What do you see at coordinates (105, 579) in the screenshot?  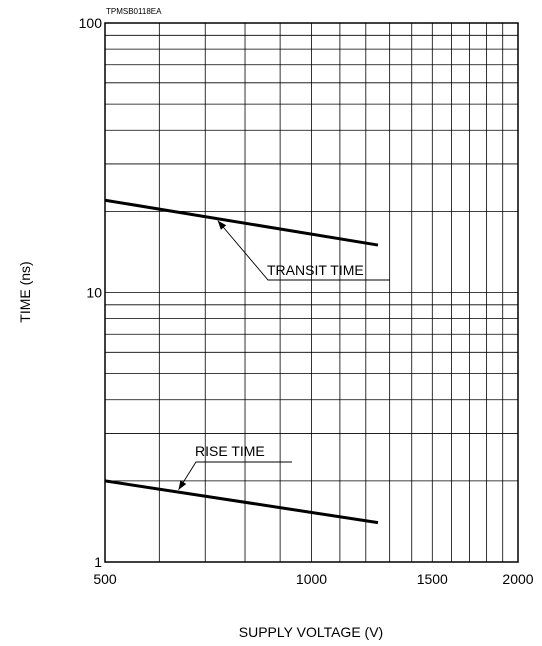 I see `x-tick-label: 500` at bounding box center [105, 579].